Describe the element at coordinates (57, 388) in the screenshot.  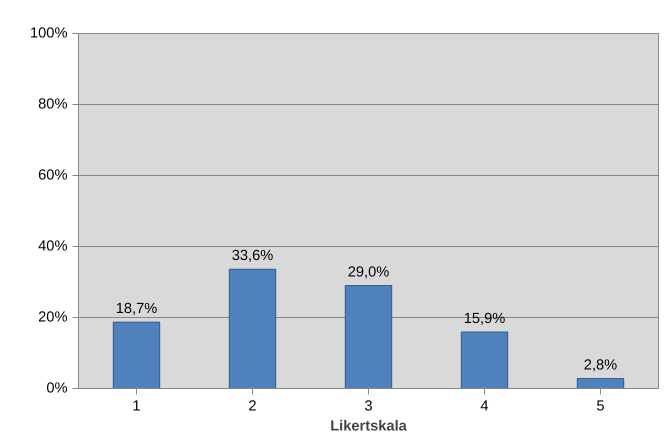
I see `y-tick-label: 0%` at that location.